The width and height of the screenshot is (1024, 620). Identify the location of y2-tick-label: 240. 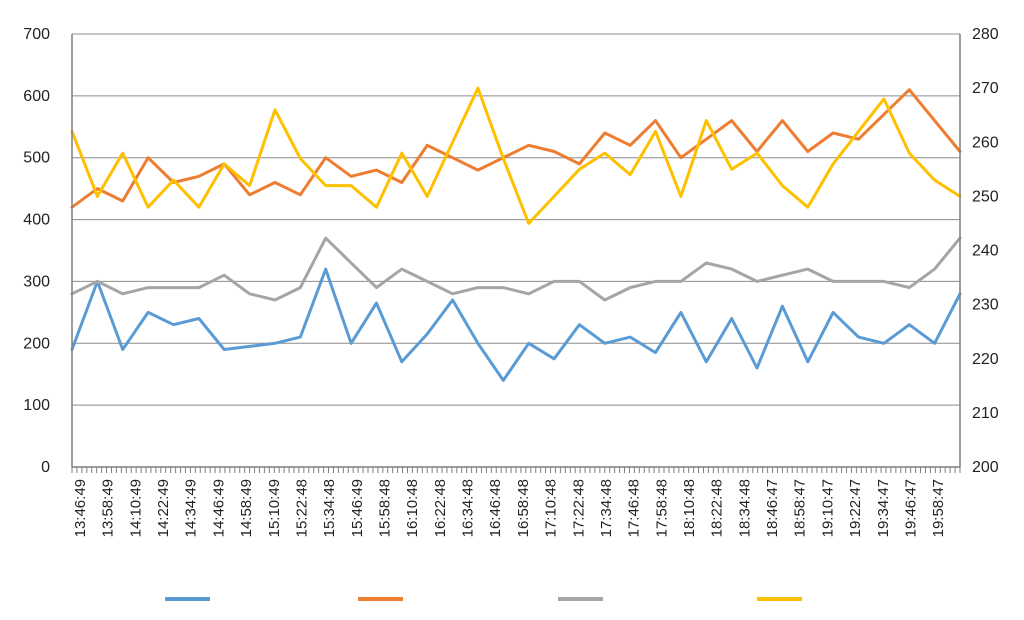
(985, 251).